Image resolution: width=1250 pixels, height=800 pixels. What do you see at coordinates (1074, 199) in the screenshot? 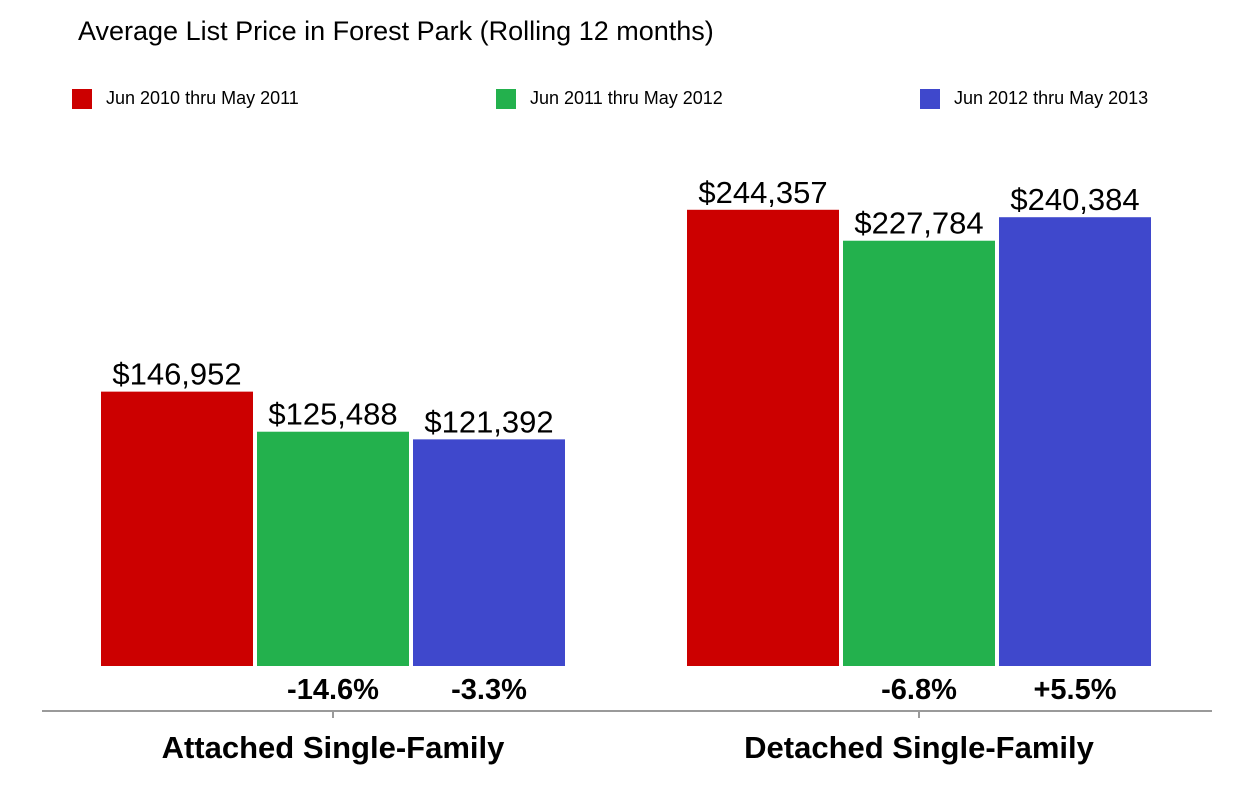
I see `bar-value-label-2-series-3: $240,384` at bounding box center [1074, 199].